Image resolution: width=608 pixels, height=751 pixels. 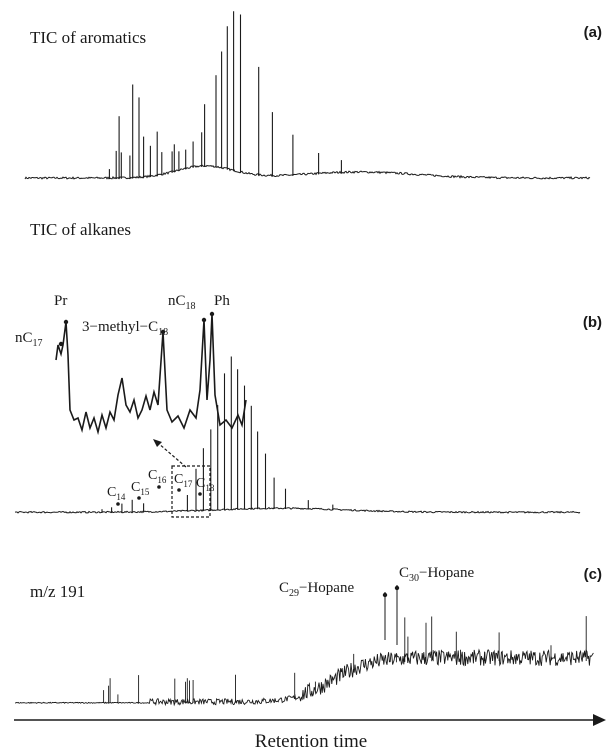 I want to click on panel-b-trace, so click(x=297, y=510).